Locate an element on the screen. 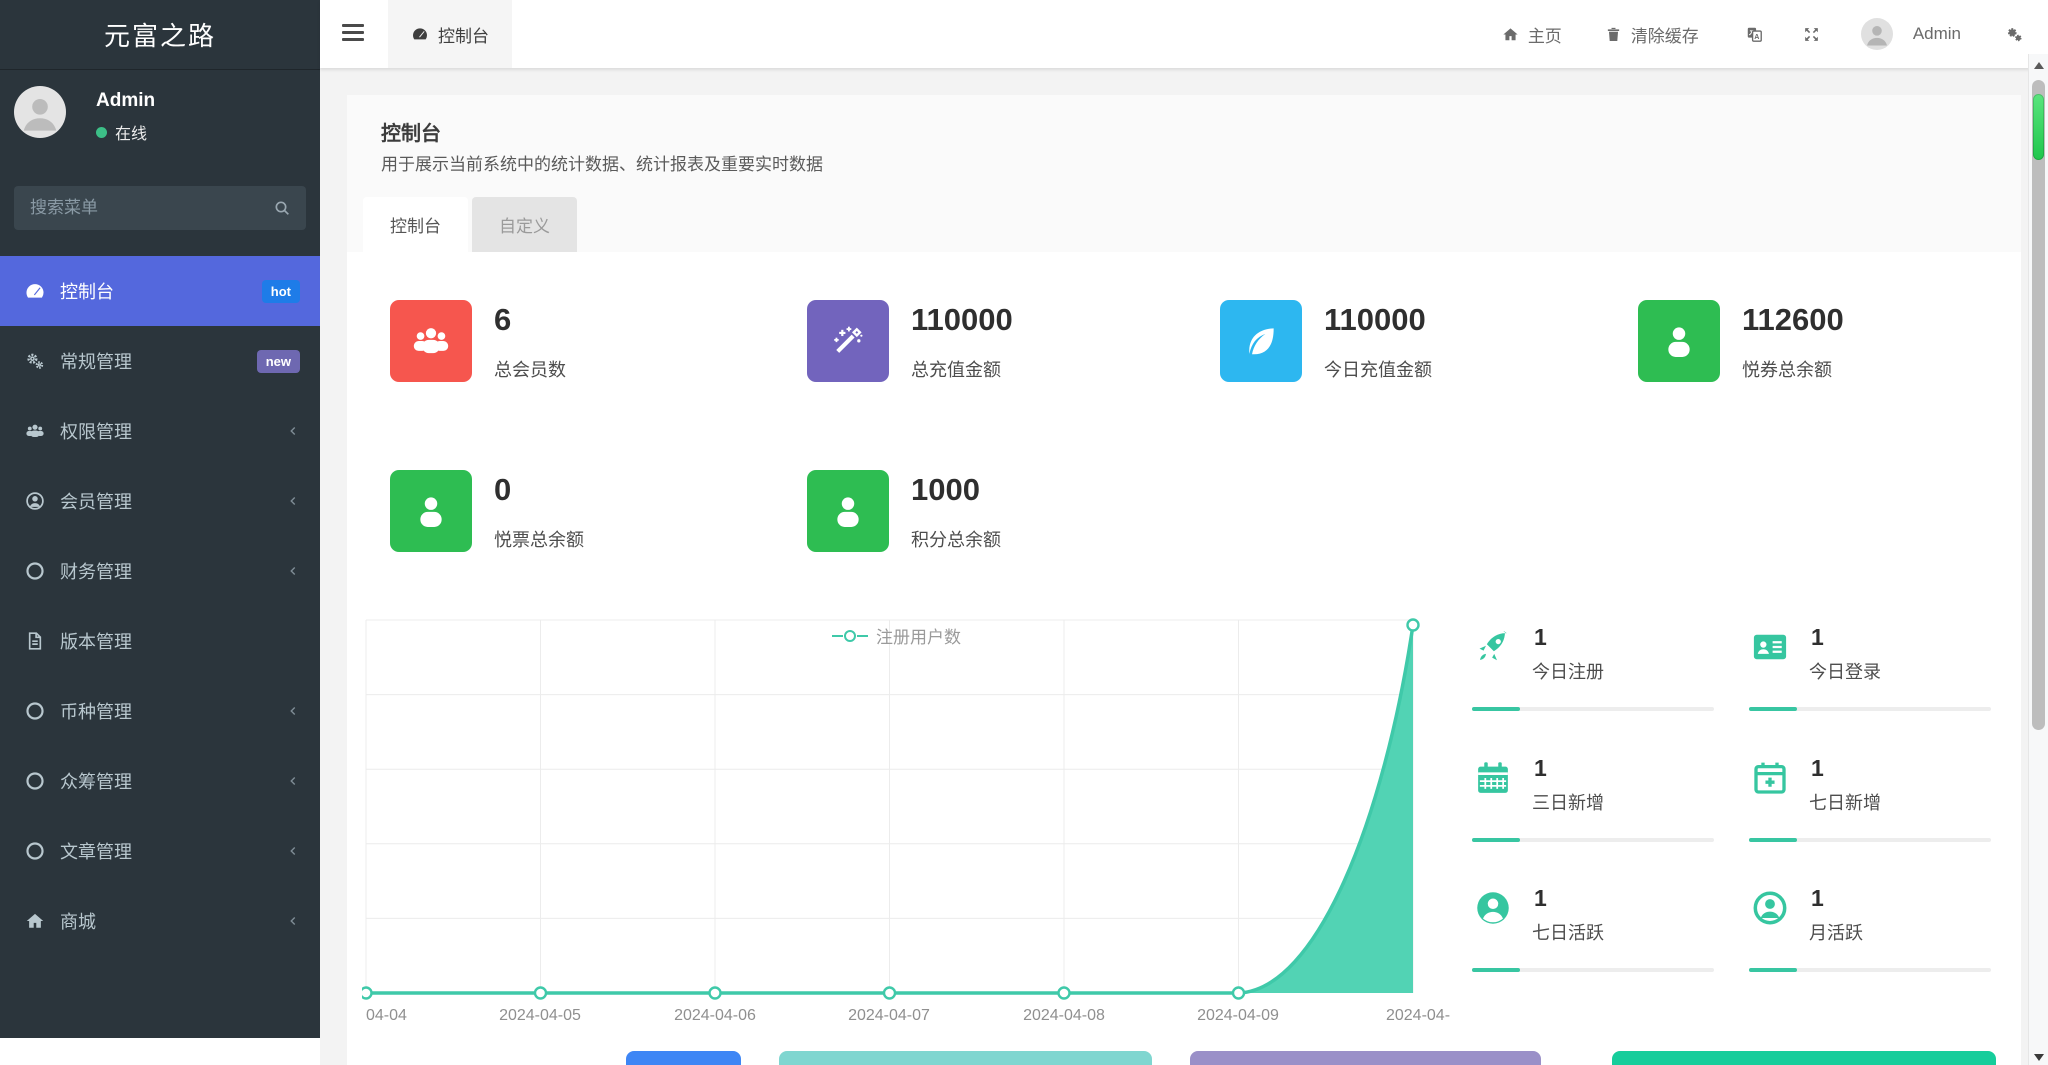  stat-label: 悦票总余额 is located at coordinates (539, 540).